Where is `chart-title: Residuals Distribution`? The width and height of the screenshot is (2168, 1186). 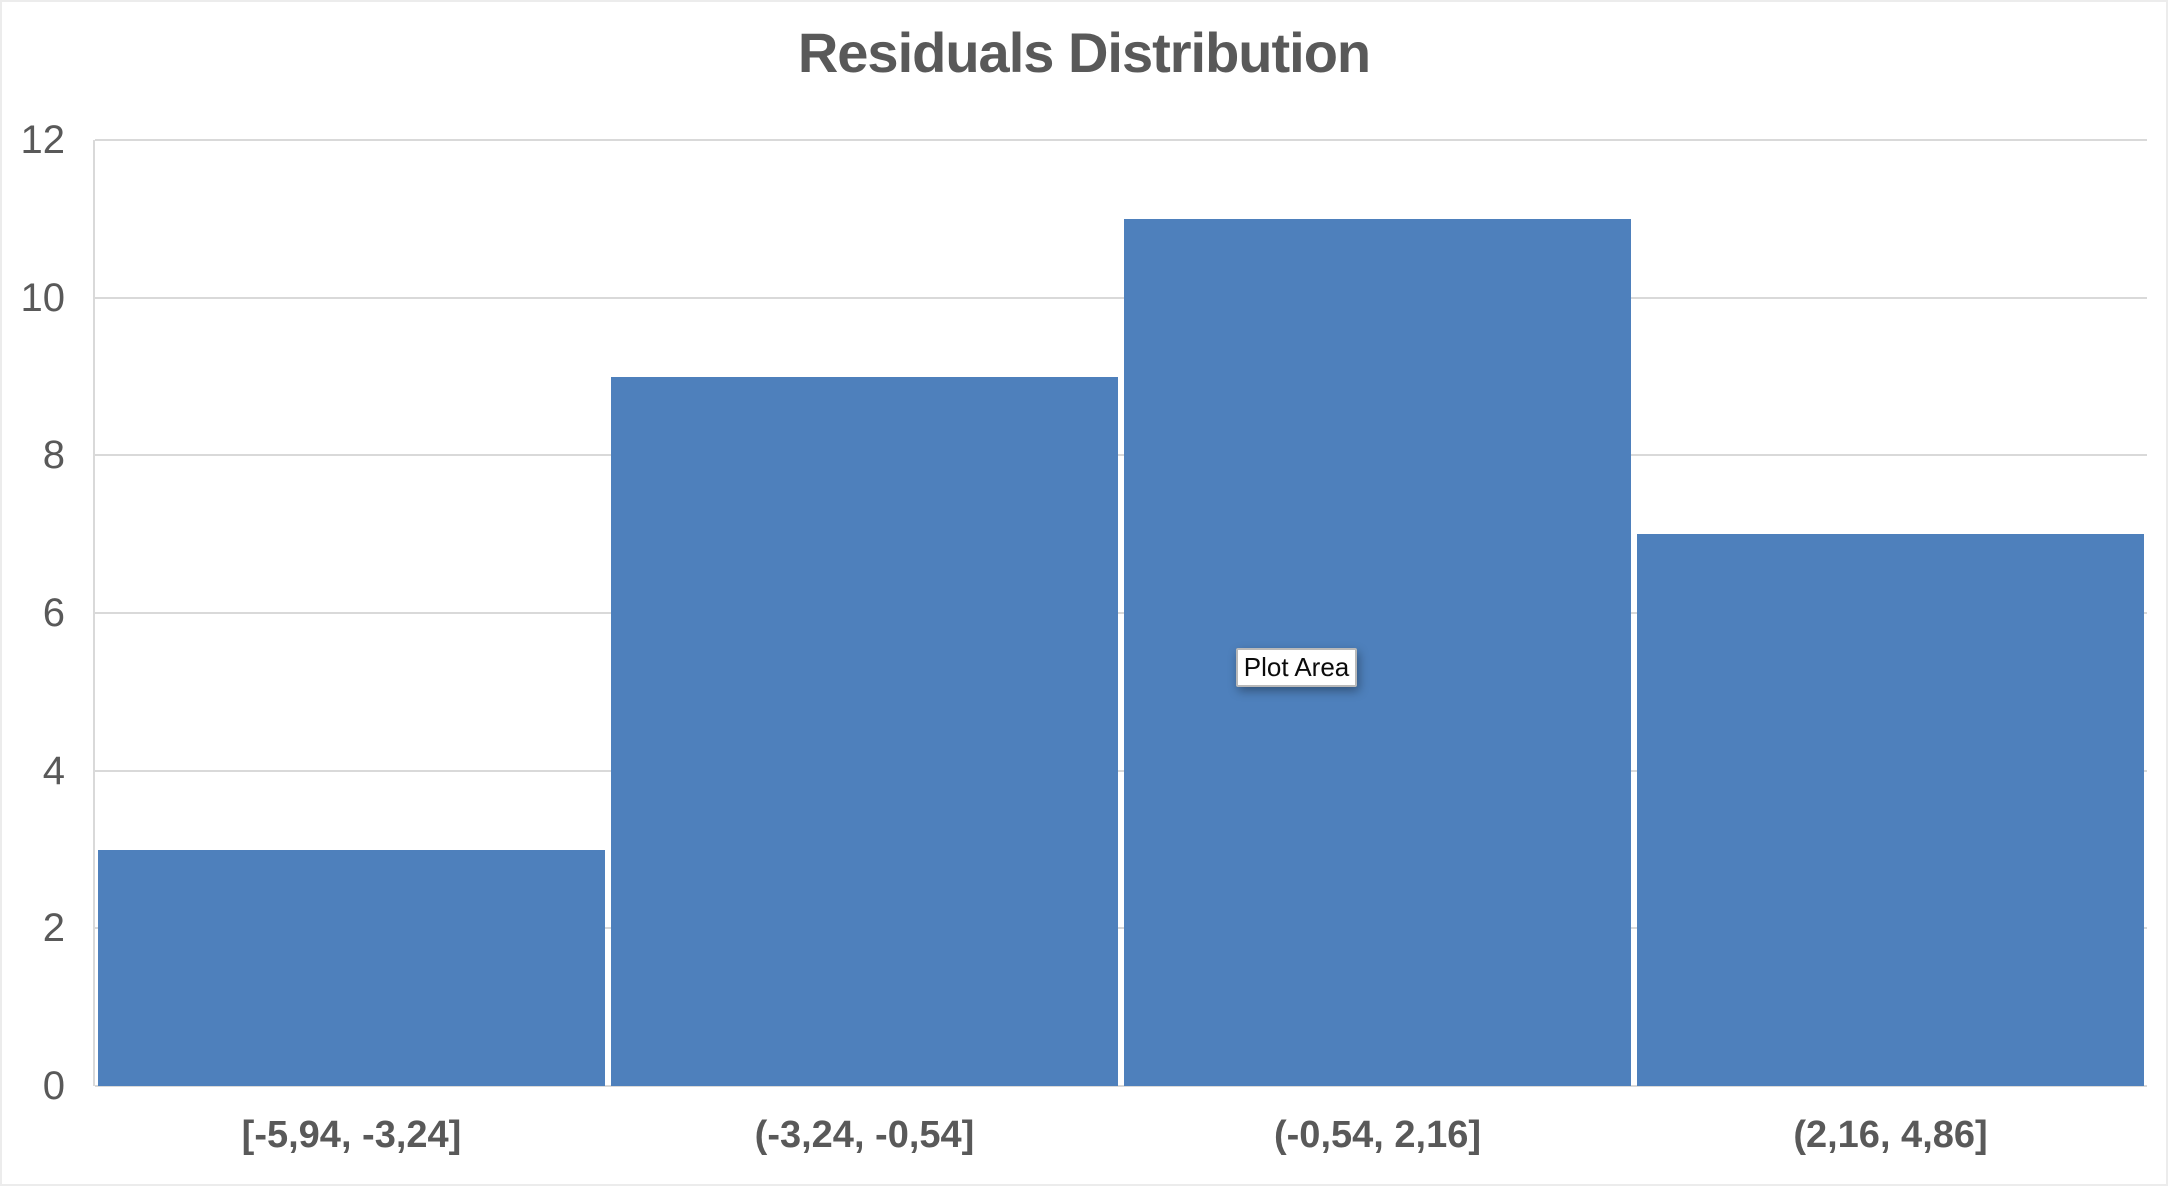
chart-title: Residuals Distribution is located at coordinates (1084, 52).